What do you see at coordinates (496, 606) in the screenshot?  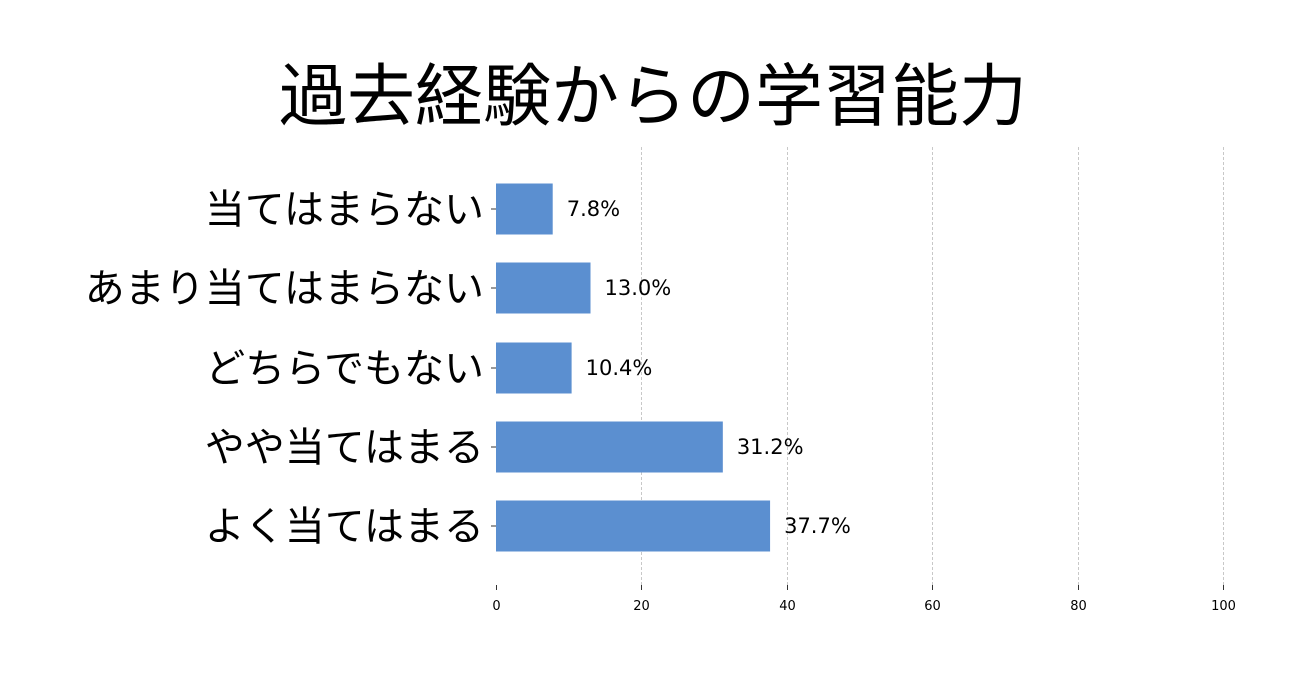 I see `x-tick-label: 0` at bounding box center [496, 606].